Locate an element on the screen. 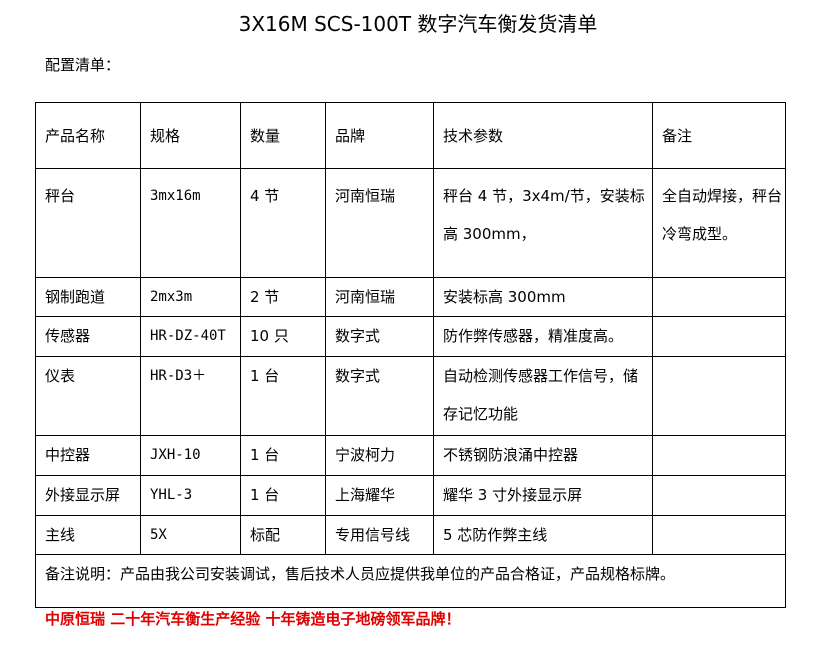 This screenshot has width=816, height=651. config-list-label: 配置清单： is located at coordinates (83, 65).